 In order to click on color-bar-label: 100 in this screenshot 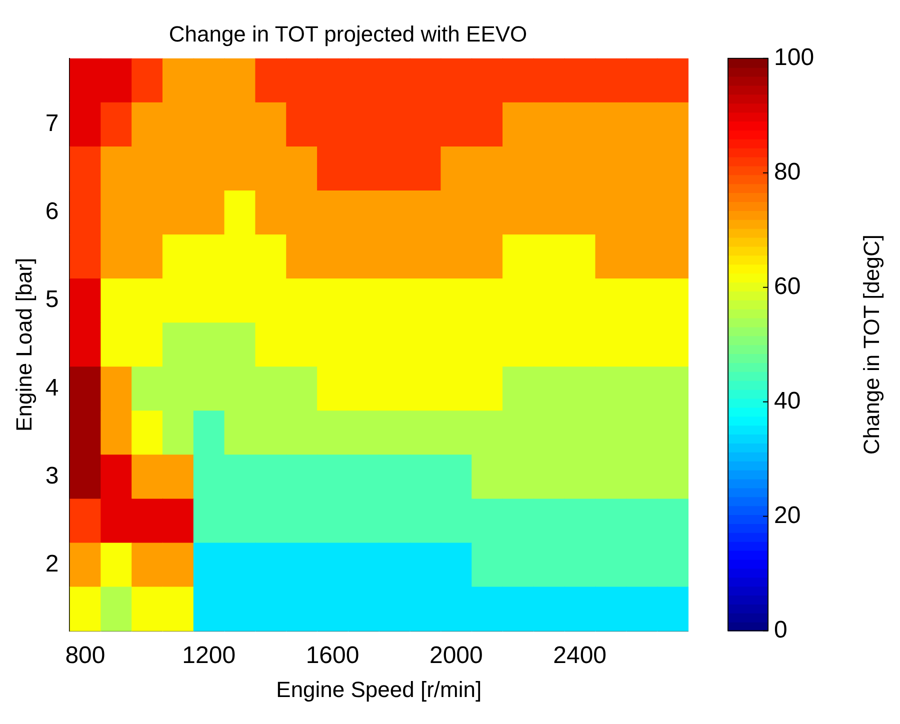, I will do `click(794, 58)`.